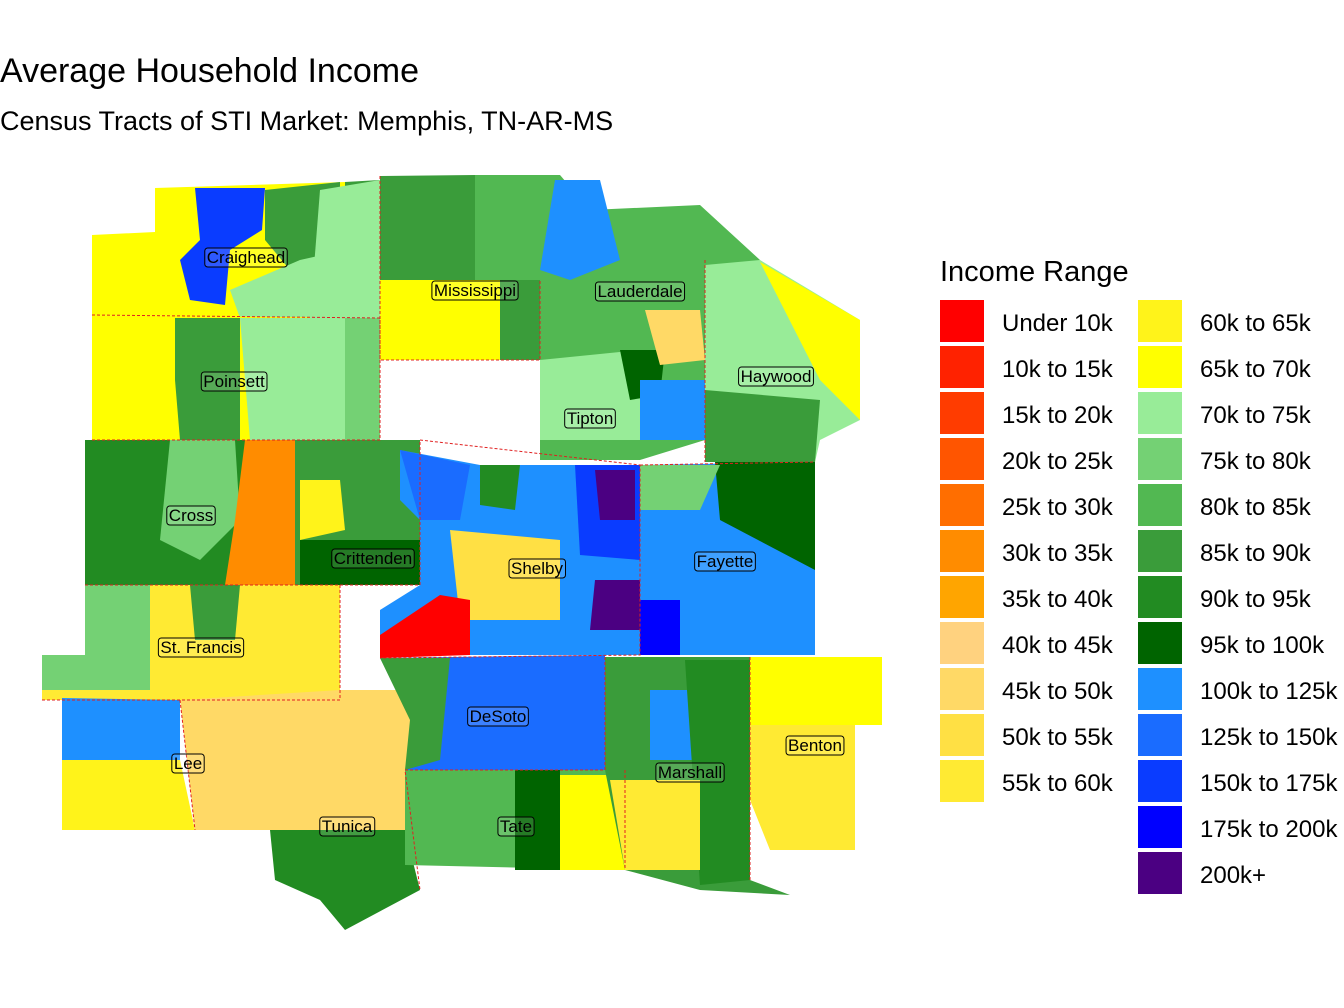 Image resolution: width=1344 pixels, height=1008 pixels. Describe the element at coordinates (776, 376) in the screenshot. I see `county-label: Haywood` at that location.